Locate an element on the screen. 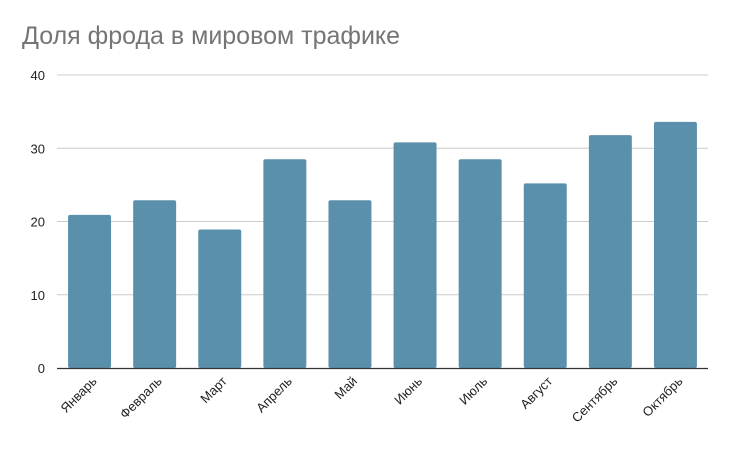 The width and height of the screenshot is (730, 451). y-tick-label: 40 is located at coordinates (38, 75).